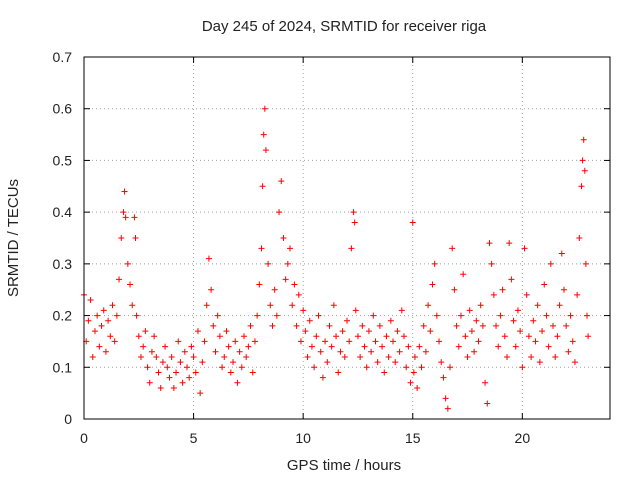 Image resolution: width=640 pixels, height=480 pixels. I want to click on y-tick-label: 0.4, so click(63, 212).